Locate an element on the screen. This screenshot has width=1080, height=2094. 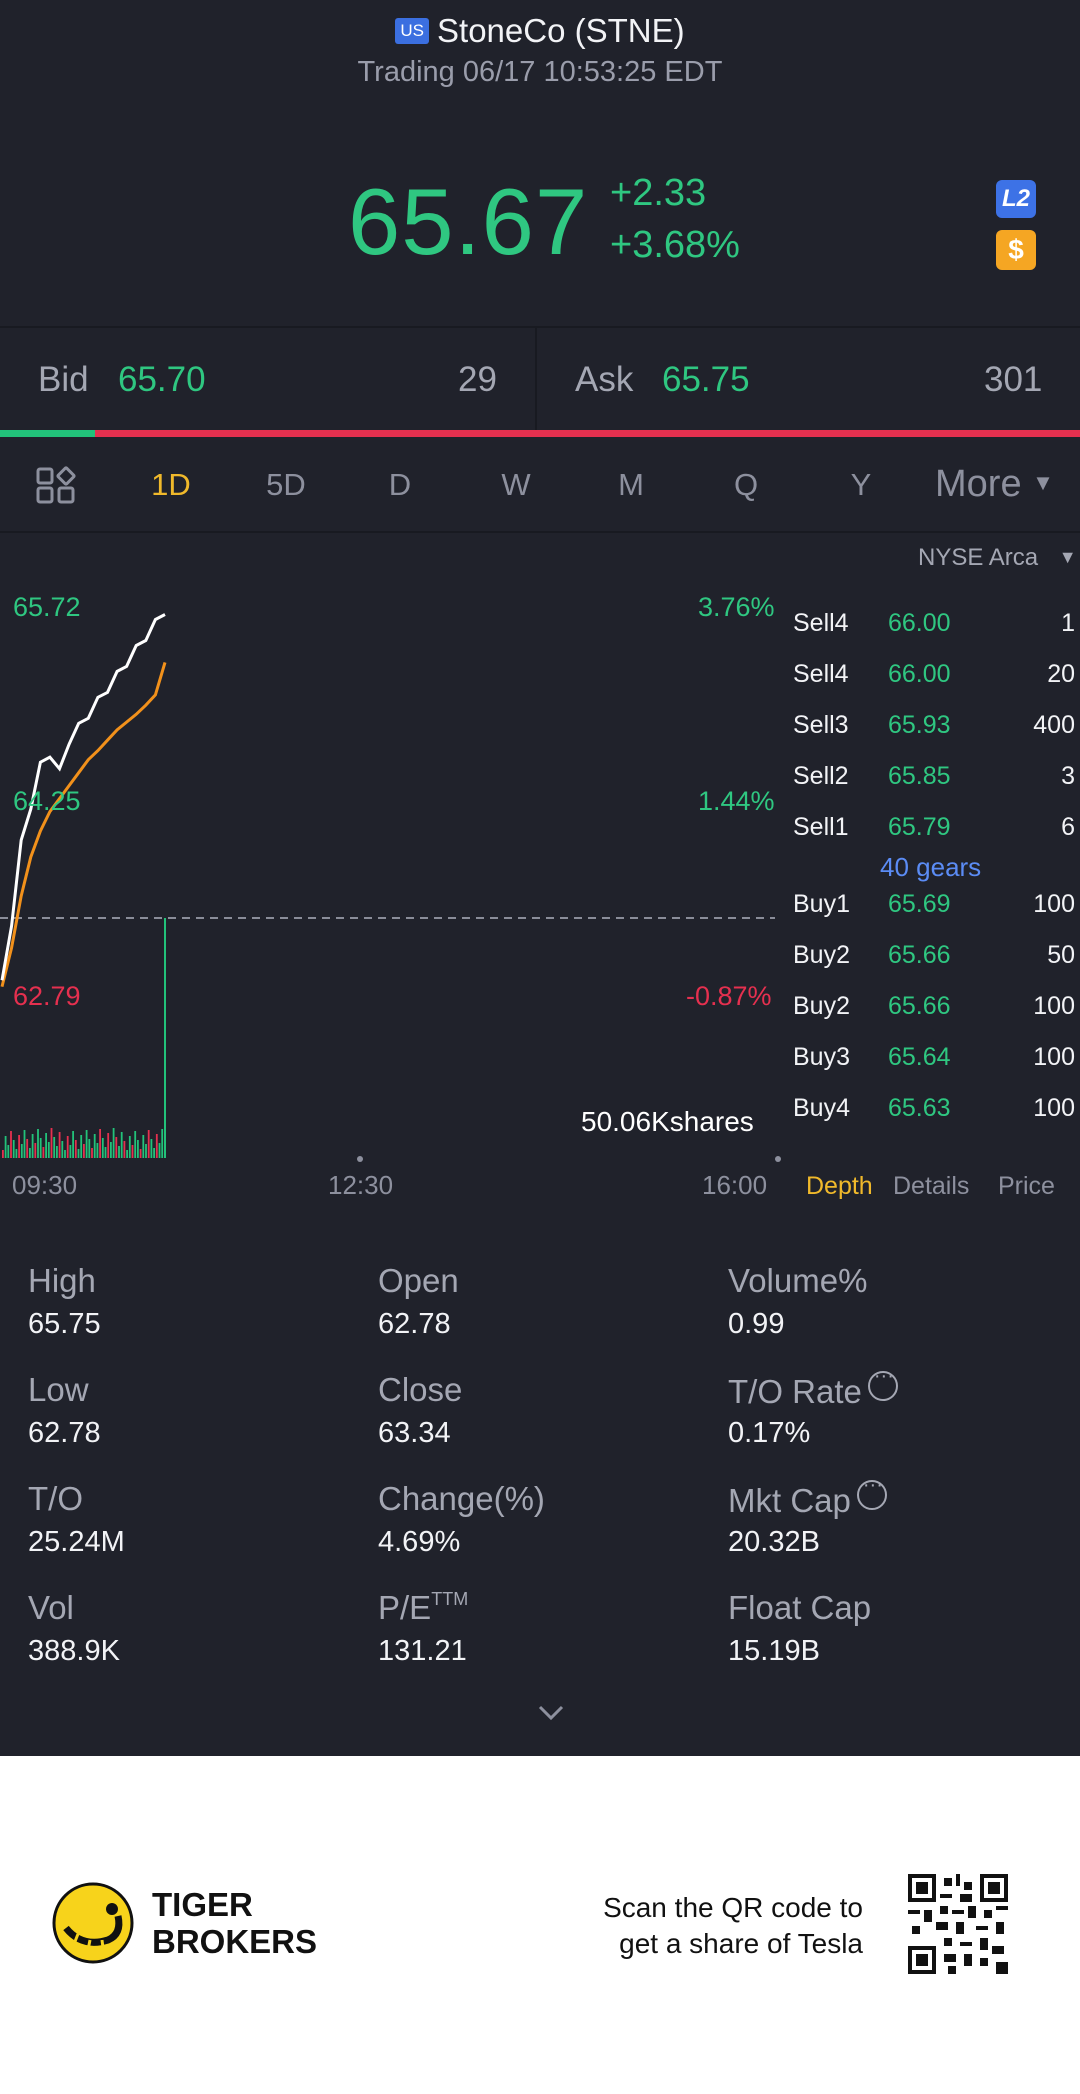
y-label-mid: 64.25 is located at coordinates (47, 801).